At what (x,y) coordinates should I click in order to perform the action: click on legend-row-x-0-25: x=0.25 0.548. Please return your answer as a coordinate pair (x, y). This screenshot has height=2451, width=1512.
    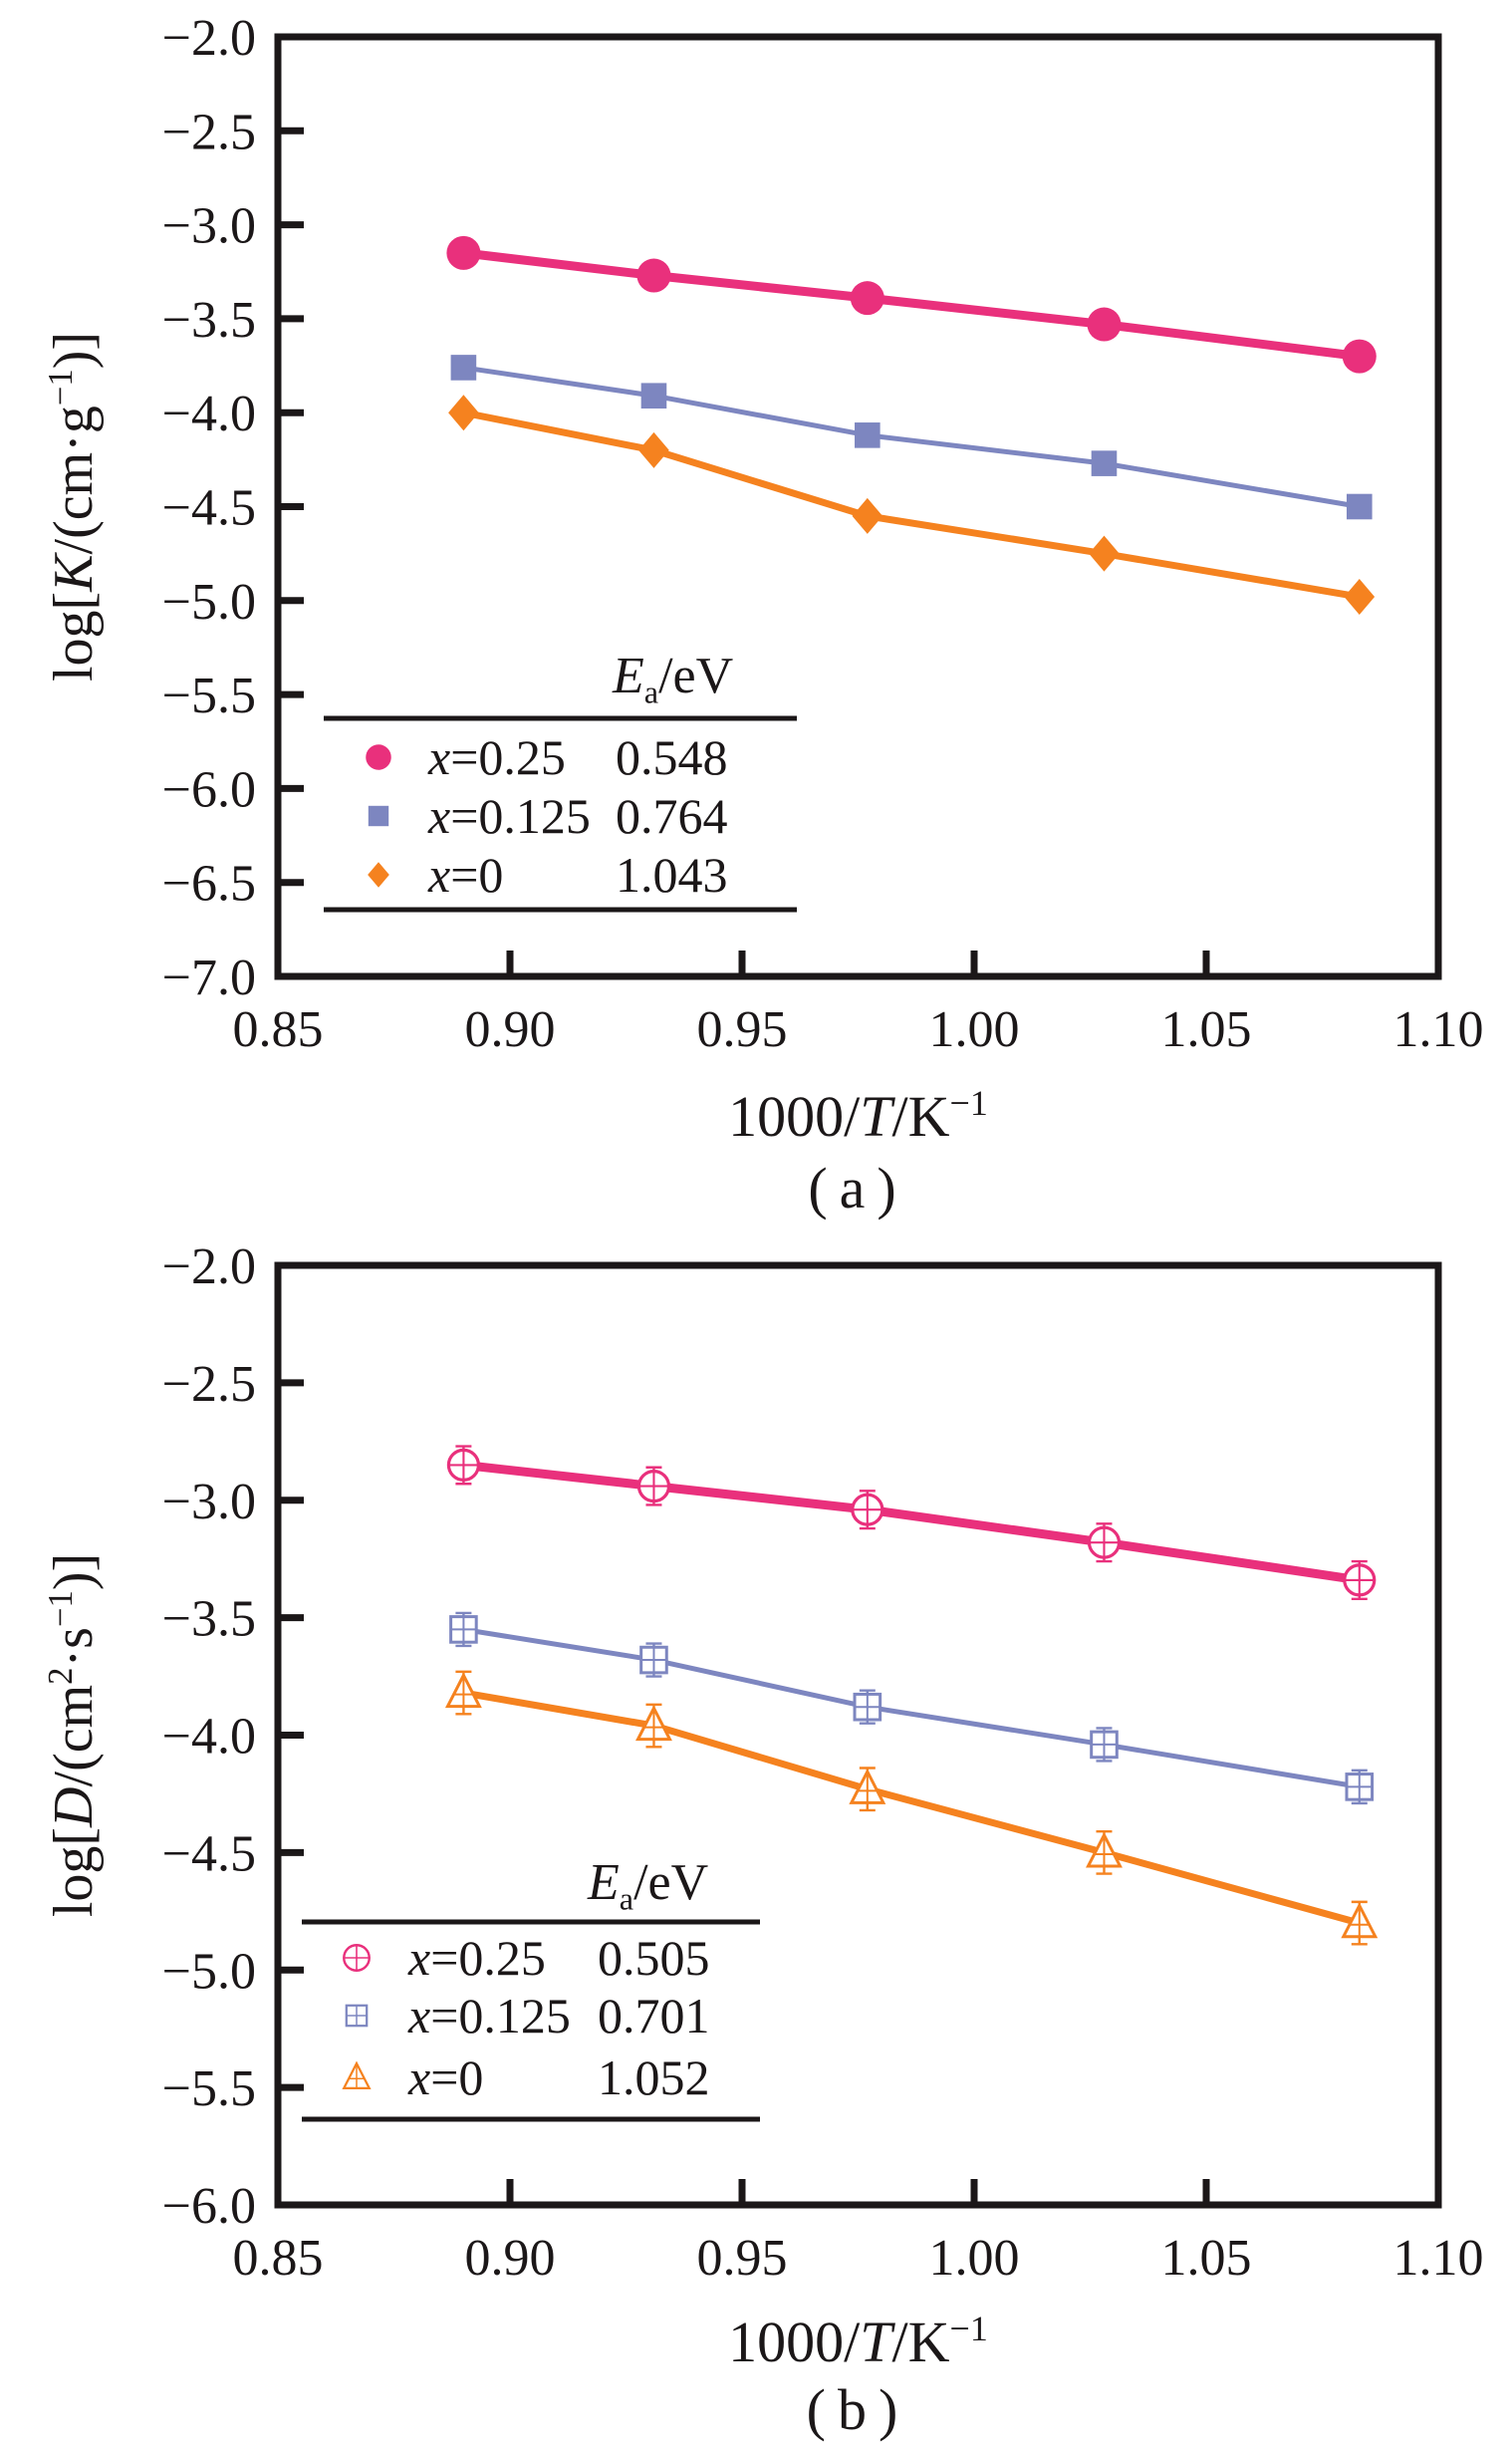
    Looking at the image, I should click on (547, 757).